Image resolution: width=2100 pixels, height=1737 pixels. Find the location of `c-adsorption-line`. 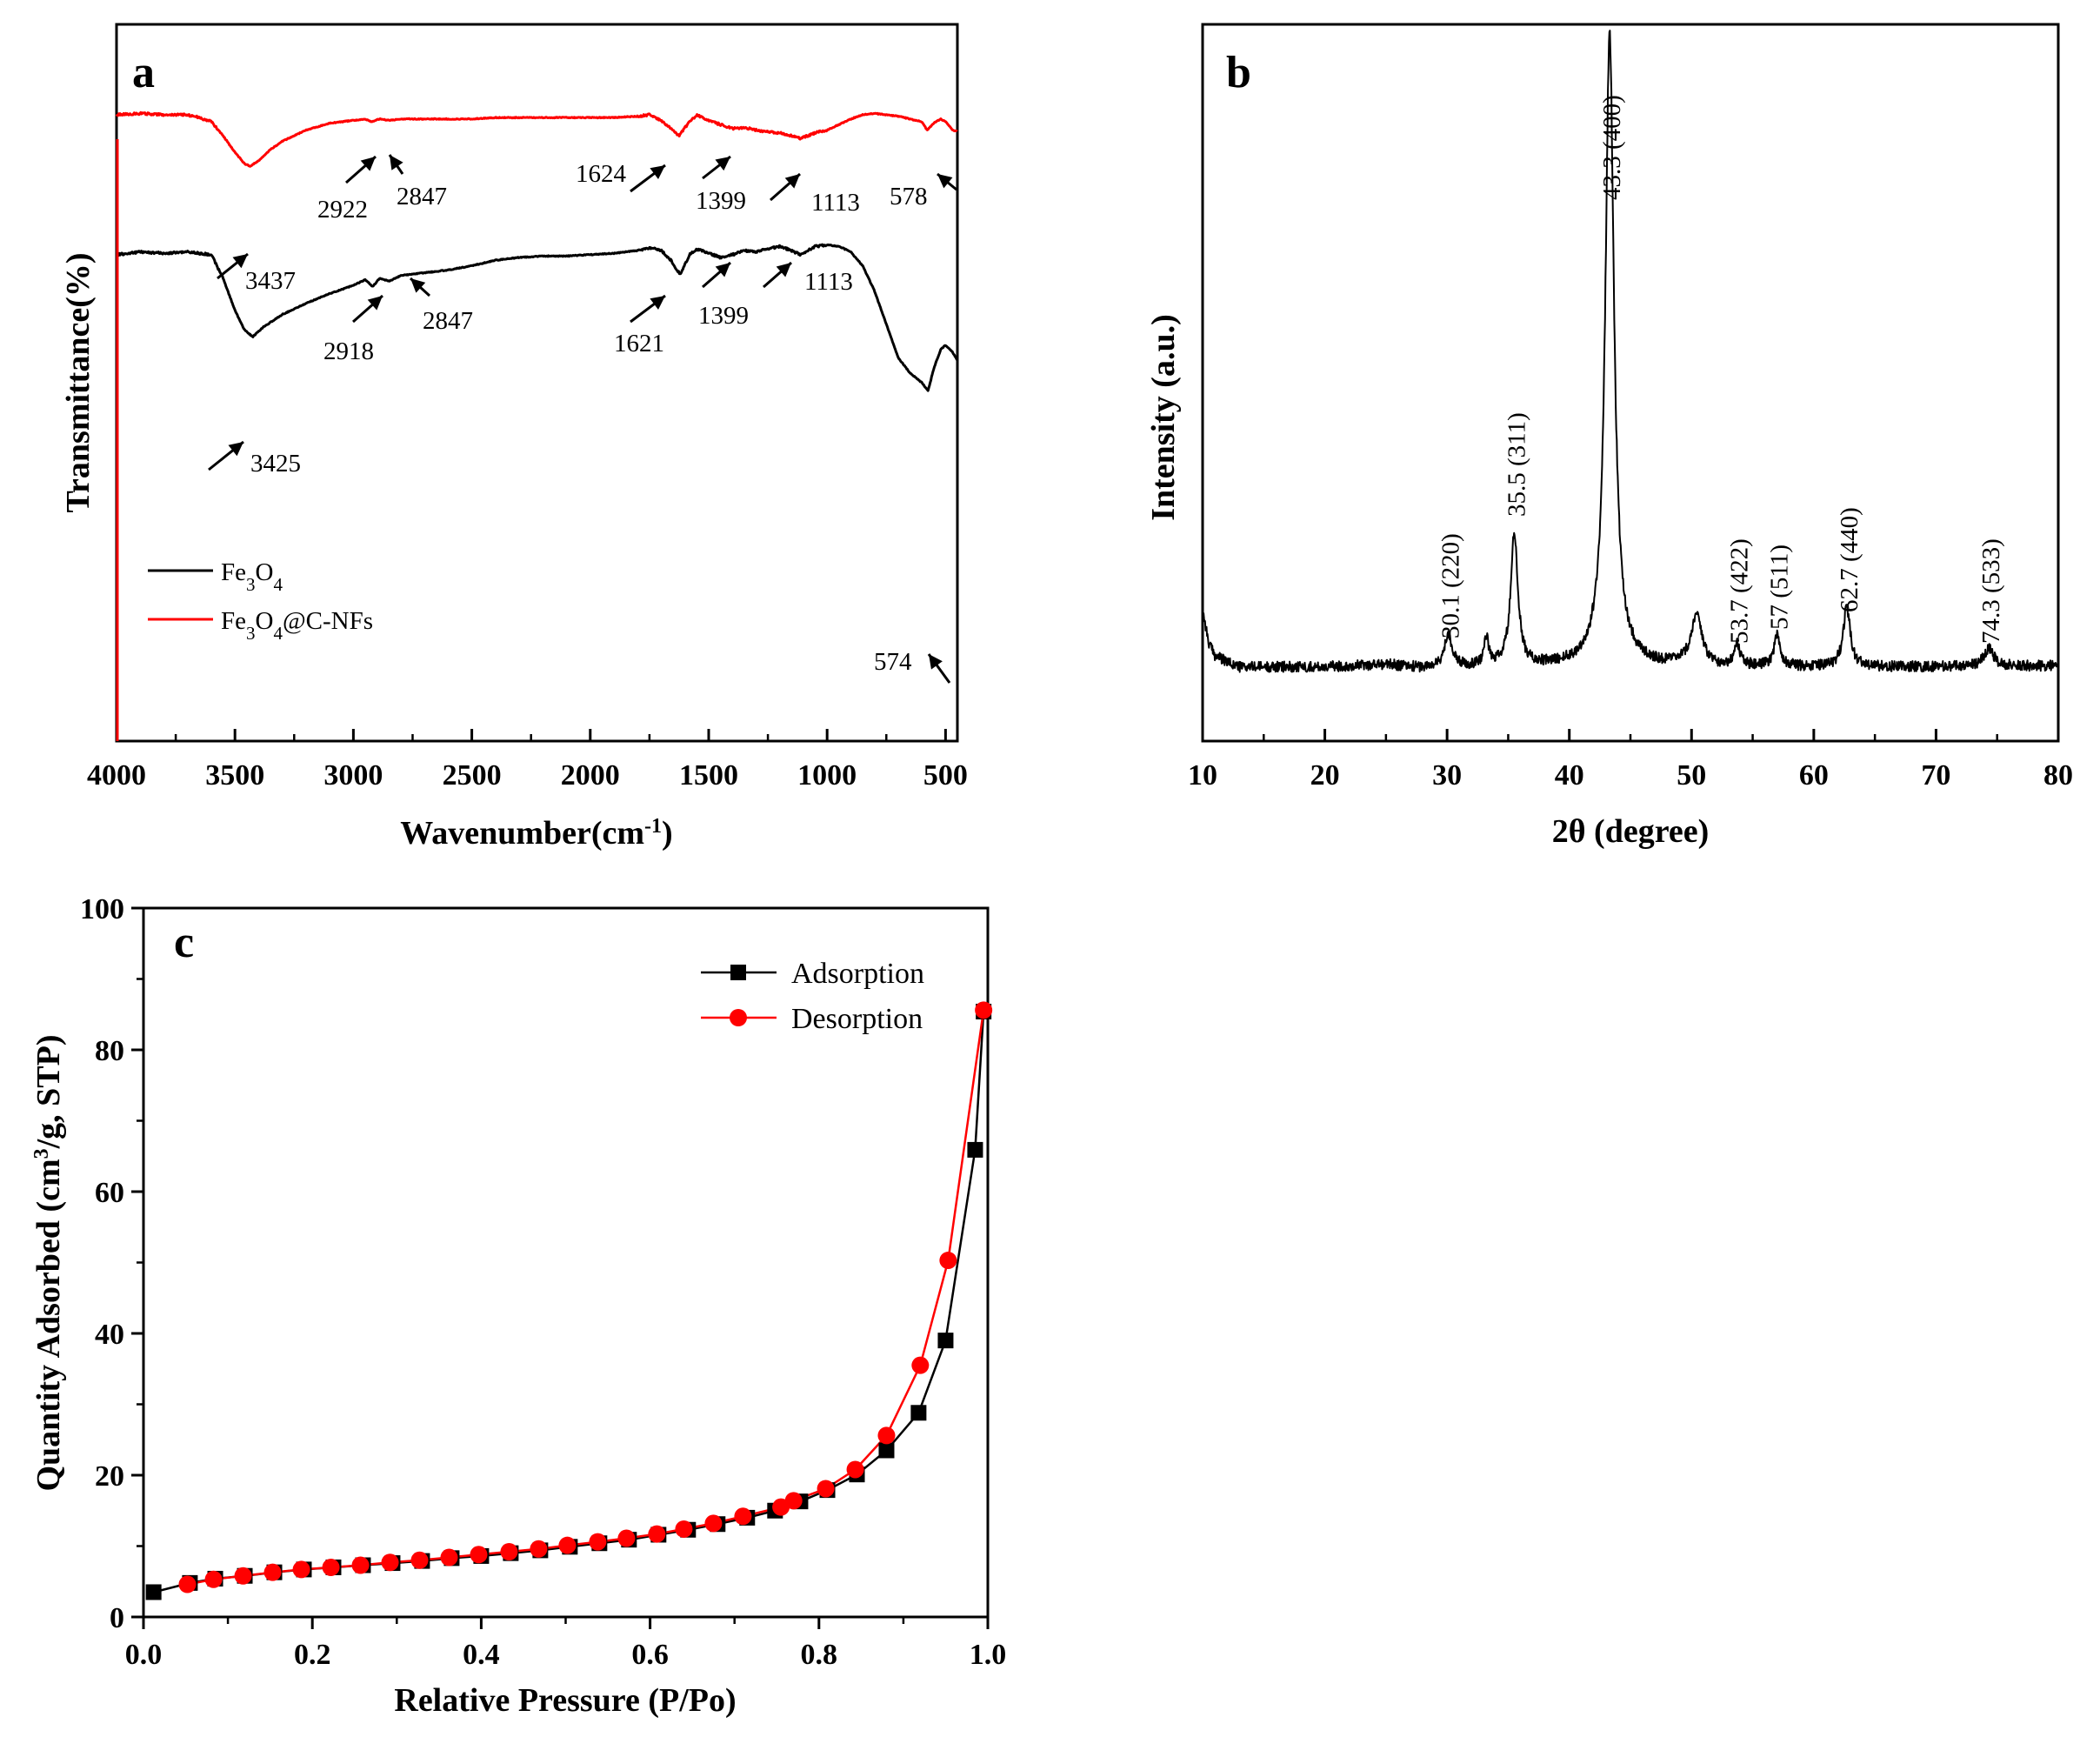

c-adsorption-line is located at coordinates (569, 1302).